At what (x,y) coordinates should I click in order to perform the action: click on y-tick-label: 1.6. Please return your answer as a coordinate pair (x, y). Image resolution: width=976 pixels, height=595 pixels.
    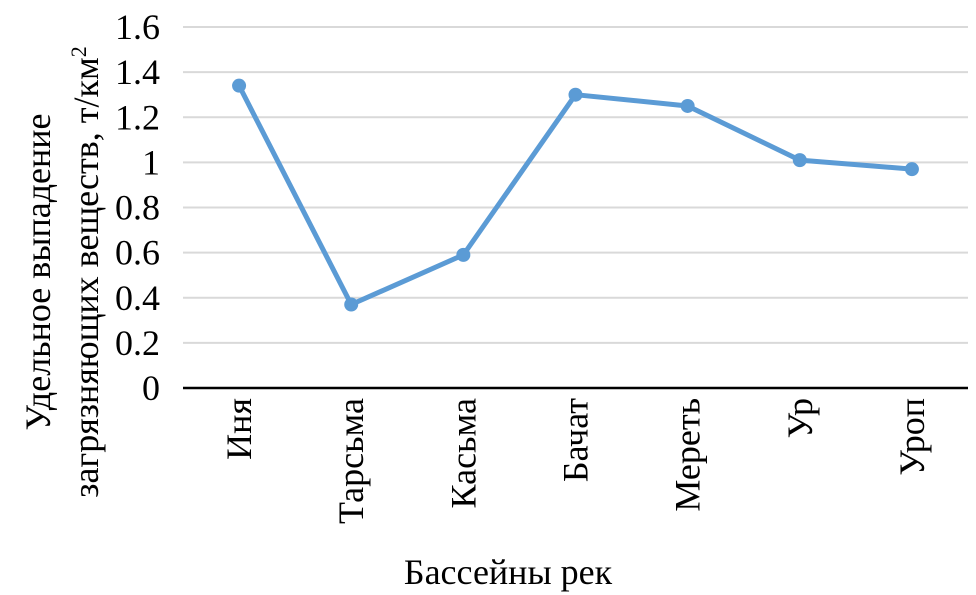
    Looking at the image, I should click on (137, 27).